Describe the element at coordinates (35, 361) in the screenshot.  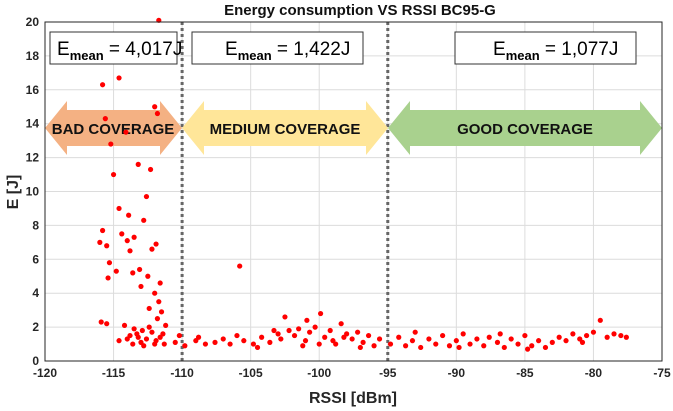
I see `y-tick-label: 0` at that location.